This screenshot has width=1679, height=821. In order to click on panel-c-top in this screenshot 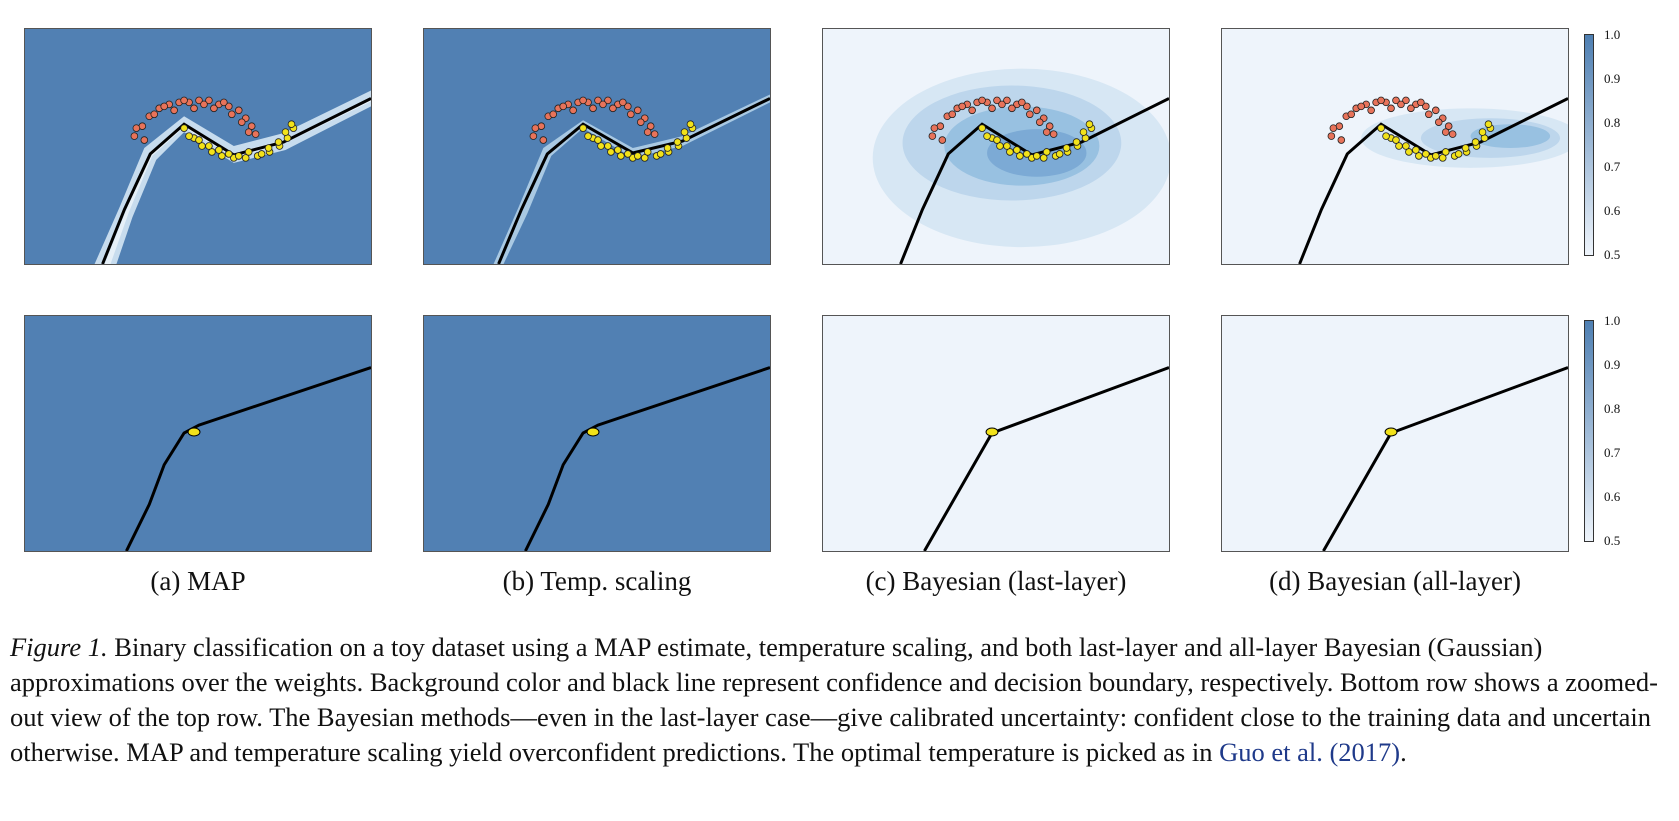, I will do `click(996, 146)`.